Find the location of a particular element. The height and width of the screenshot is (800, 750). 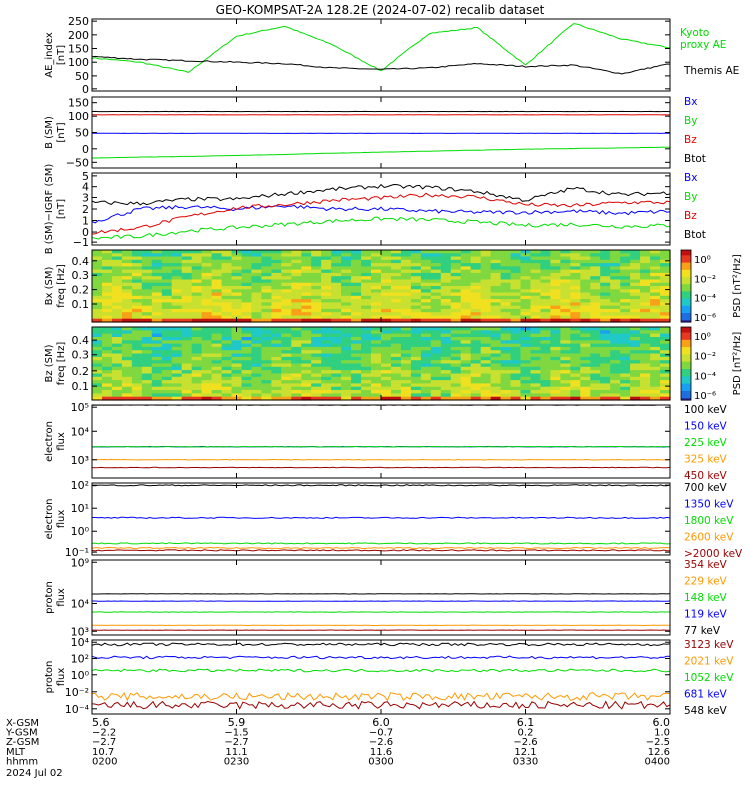

colorbar-segment is located at coordinates (686, 331).